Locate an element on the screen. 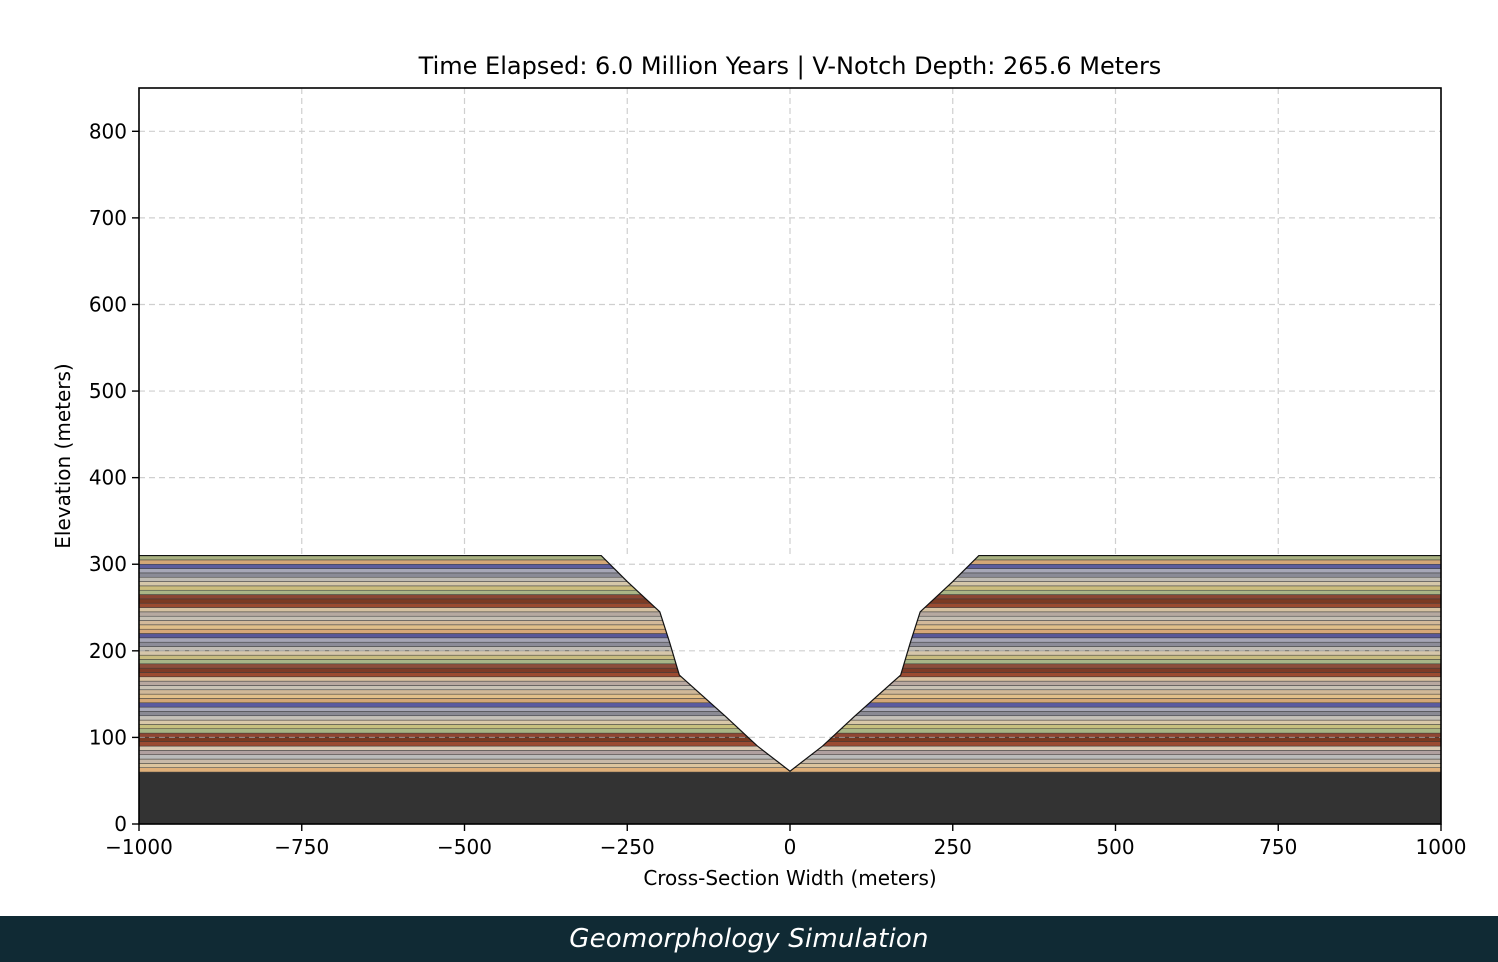  y-tick-label: 0 is located at coordinates (120, 824).